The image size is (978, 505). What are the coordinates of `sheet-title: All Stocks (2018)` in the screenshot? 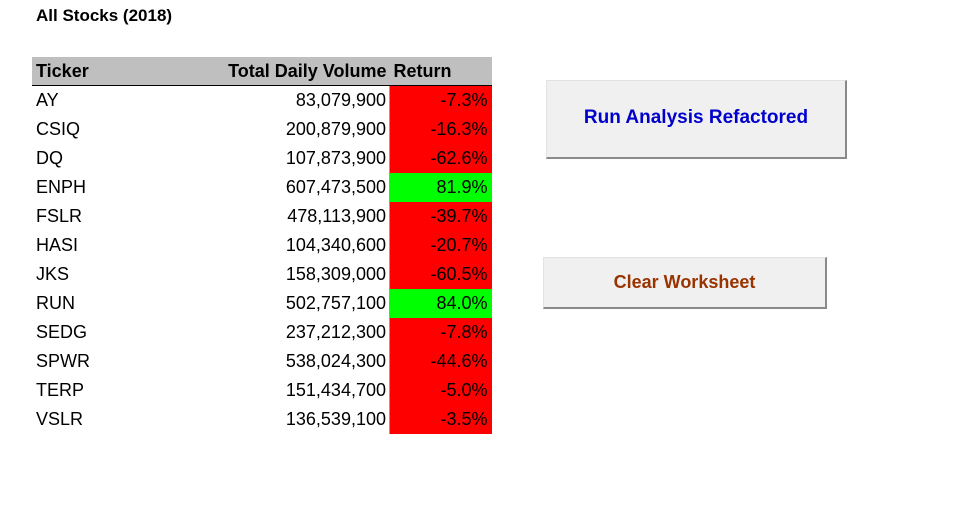 It's located at (104, 15).